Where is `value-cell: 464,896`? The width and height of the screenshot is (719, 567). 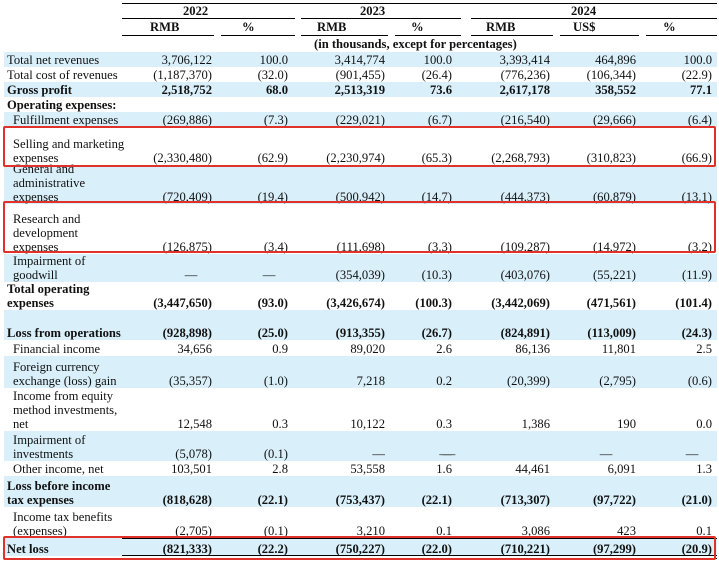 value-cell: 464,896 is located at coordinates (615, 60).